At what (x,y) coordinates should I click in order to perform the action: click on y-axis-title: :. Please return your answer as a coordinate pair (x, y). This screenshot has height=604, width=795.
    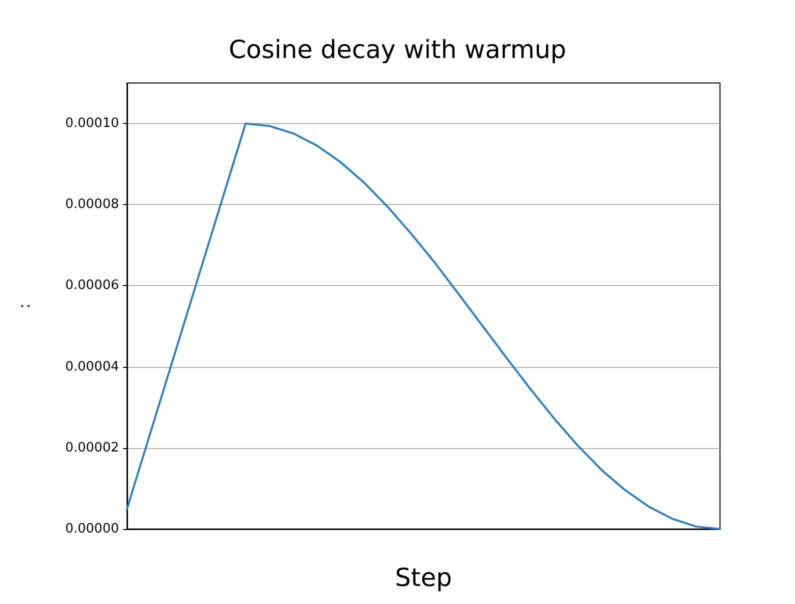
    Looking at the image, I should click on (24, 306).